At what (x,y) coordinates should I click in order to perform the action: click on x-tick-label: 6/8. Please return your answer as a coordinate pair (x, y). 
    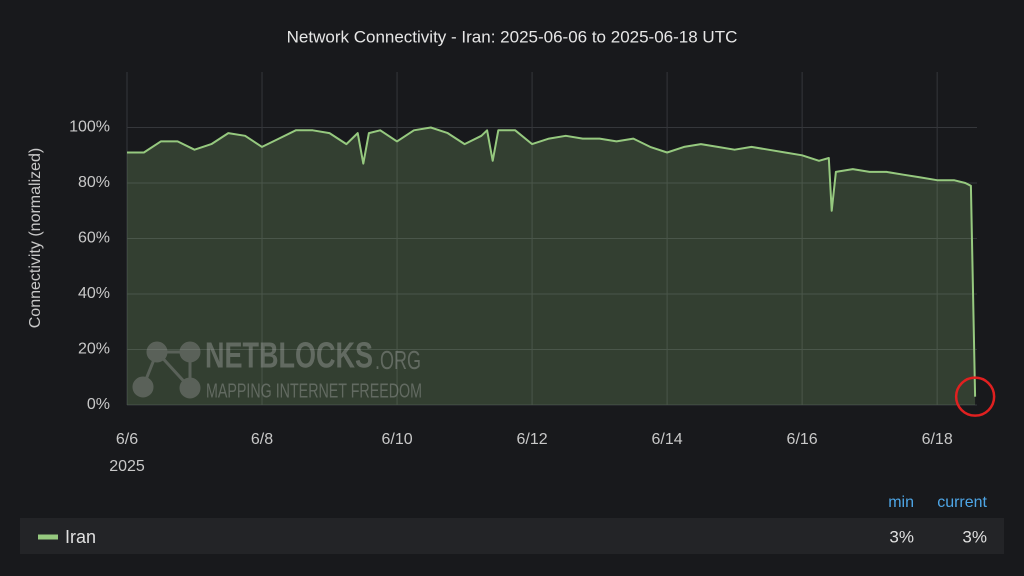
    Looking at the image, I should click on (262, 439).